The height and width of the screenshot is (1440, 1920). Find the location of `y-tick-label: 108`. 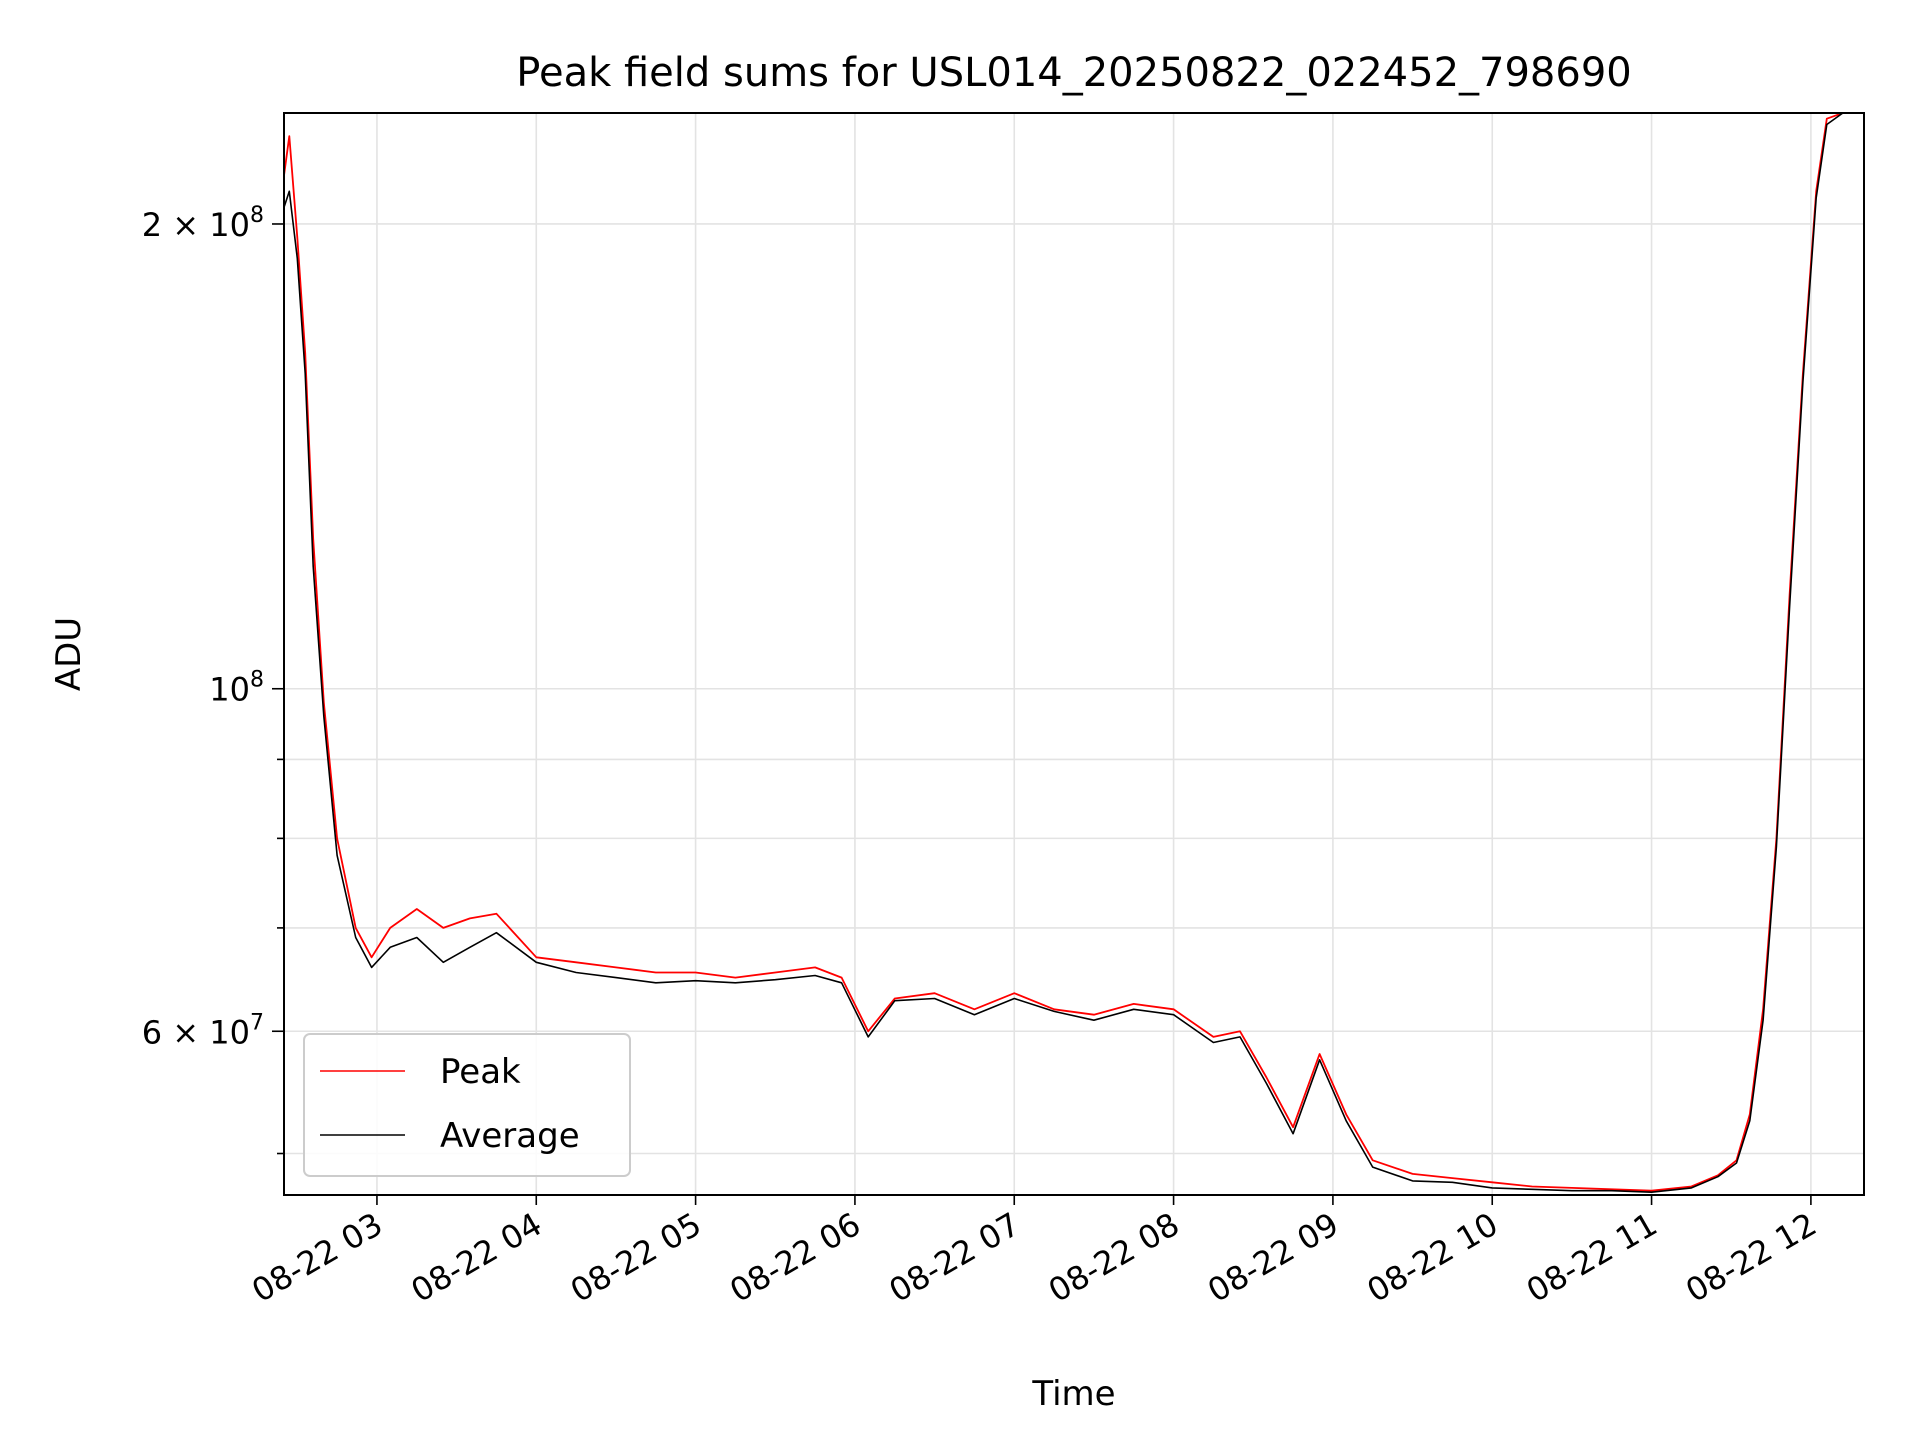

y-tick-label: 108 is located at coordinates (236, 688).